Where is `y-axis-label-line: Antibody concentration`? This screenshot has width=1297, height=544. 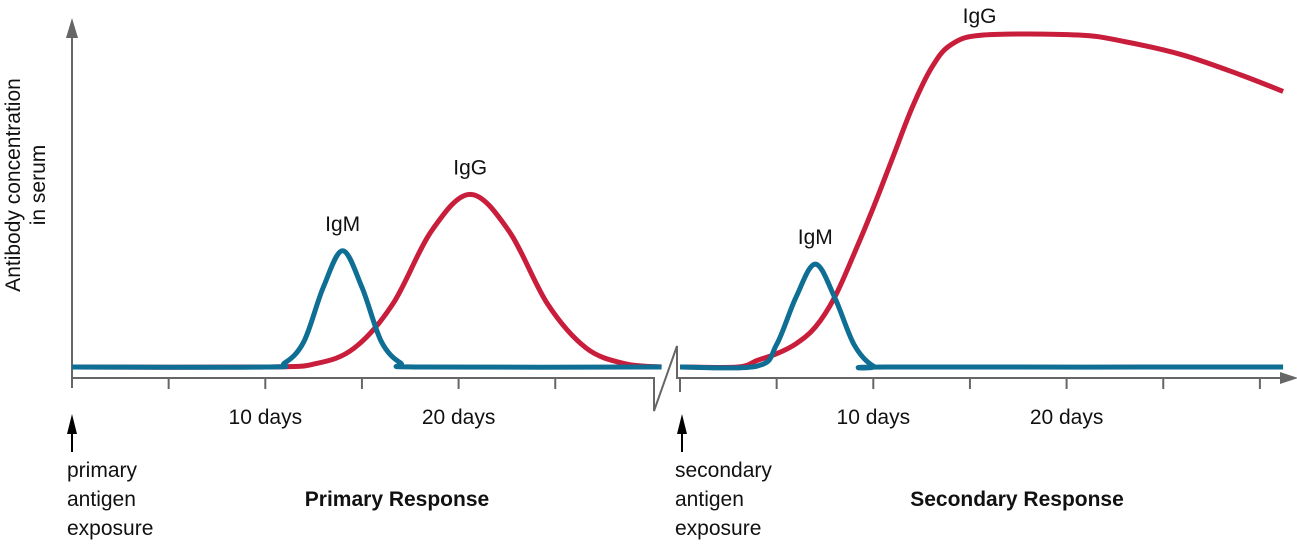
y-axis-label-line: Antibody concentration is located at coordinates (13, 185).